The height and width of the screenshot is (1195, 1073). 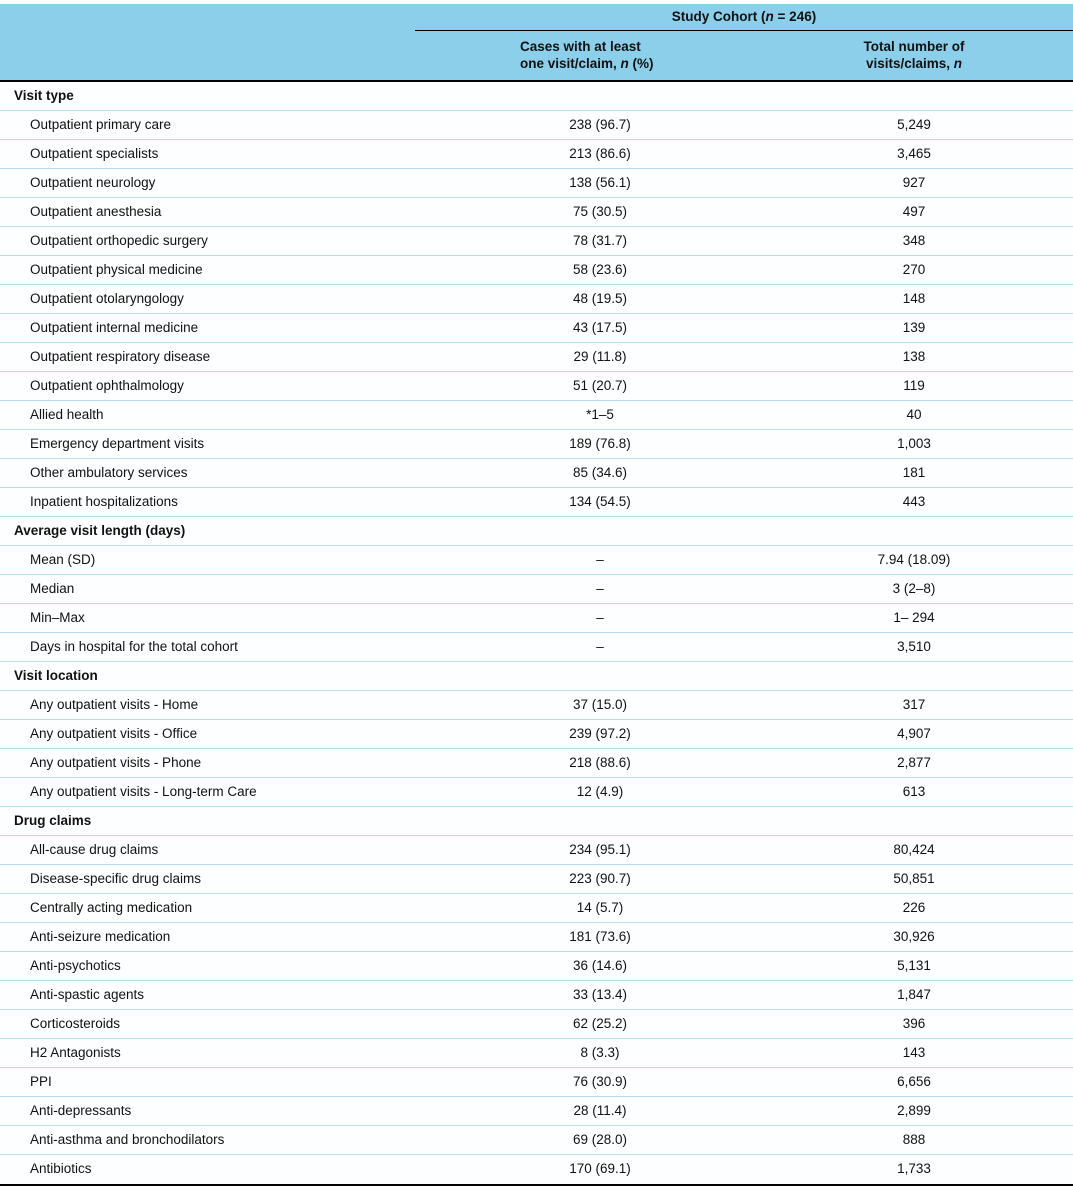 I want to click on total-header-line2: visits/claims,, so click(x=909, y=63).